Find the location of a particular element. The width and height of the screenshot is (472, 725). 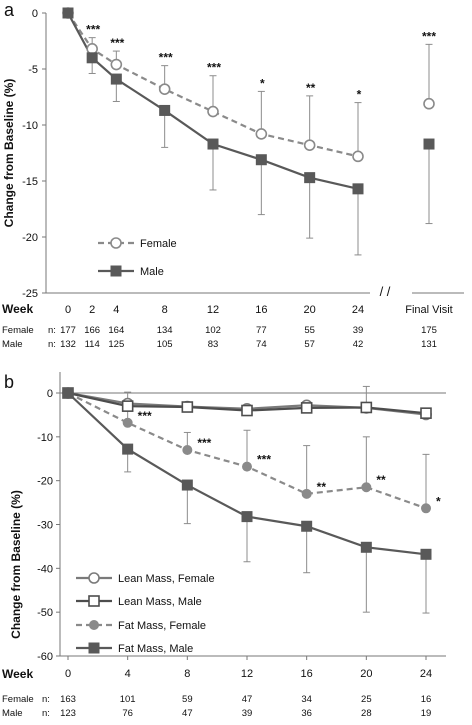

legend-label-b: Lean Mass, Female is located at coordinates (166, 579).